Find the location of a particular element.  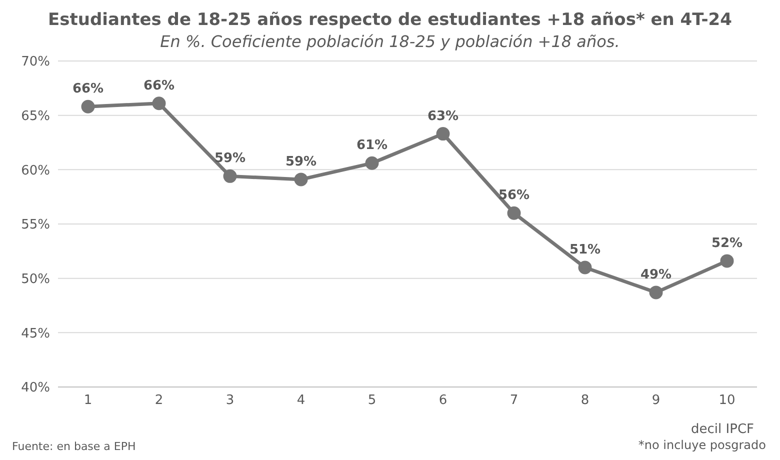

data-label: 49% is located at coordinates (656, 274).